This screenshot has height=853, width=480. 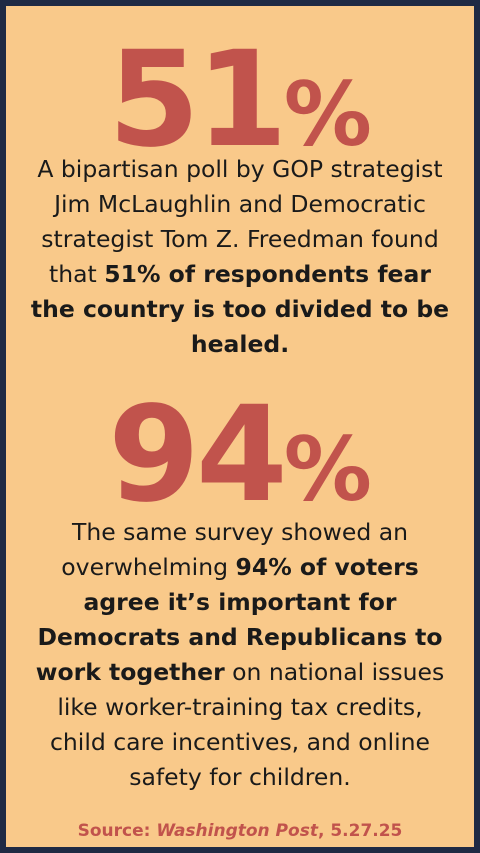 What do you see at coordinates (360, 831) in the screenshot?
I see `source-date: , 5.27.25` at bounding box center [360, 831].